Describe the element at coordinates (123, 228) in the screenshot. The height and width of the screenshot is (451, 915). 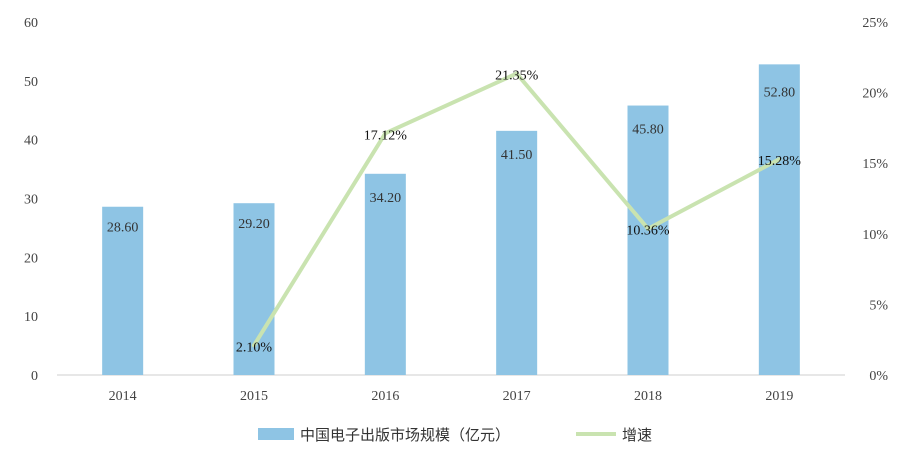
I see `bar-data-label: 28.60` at that location.